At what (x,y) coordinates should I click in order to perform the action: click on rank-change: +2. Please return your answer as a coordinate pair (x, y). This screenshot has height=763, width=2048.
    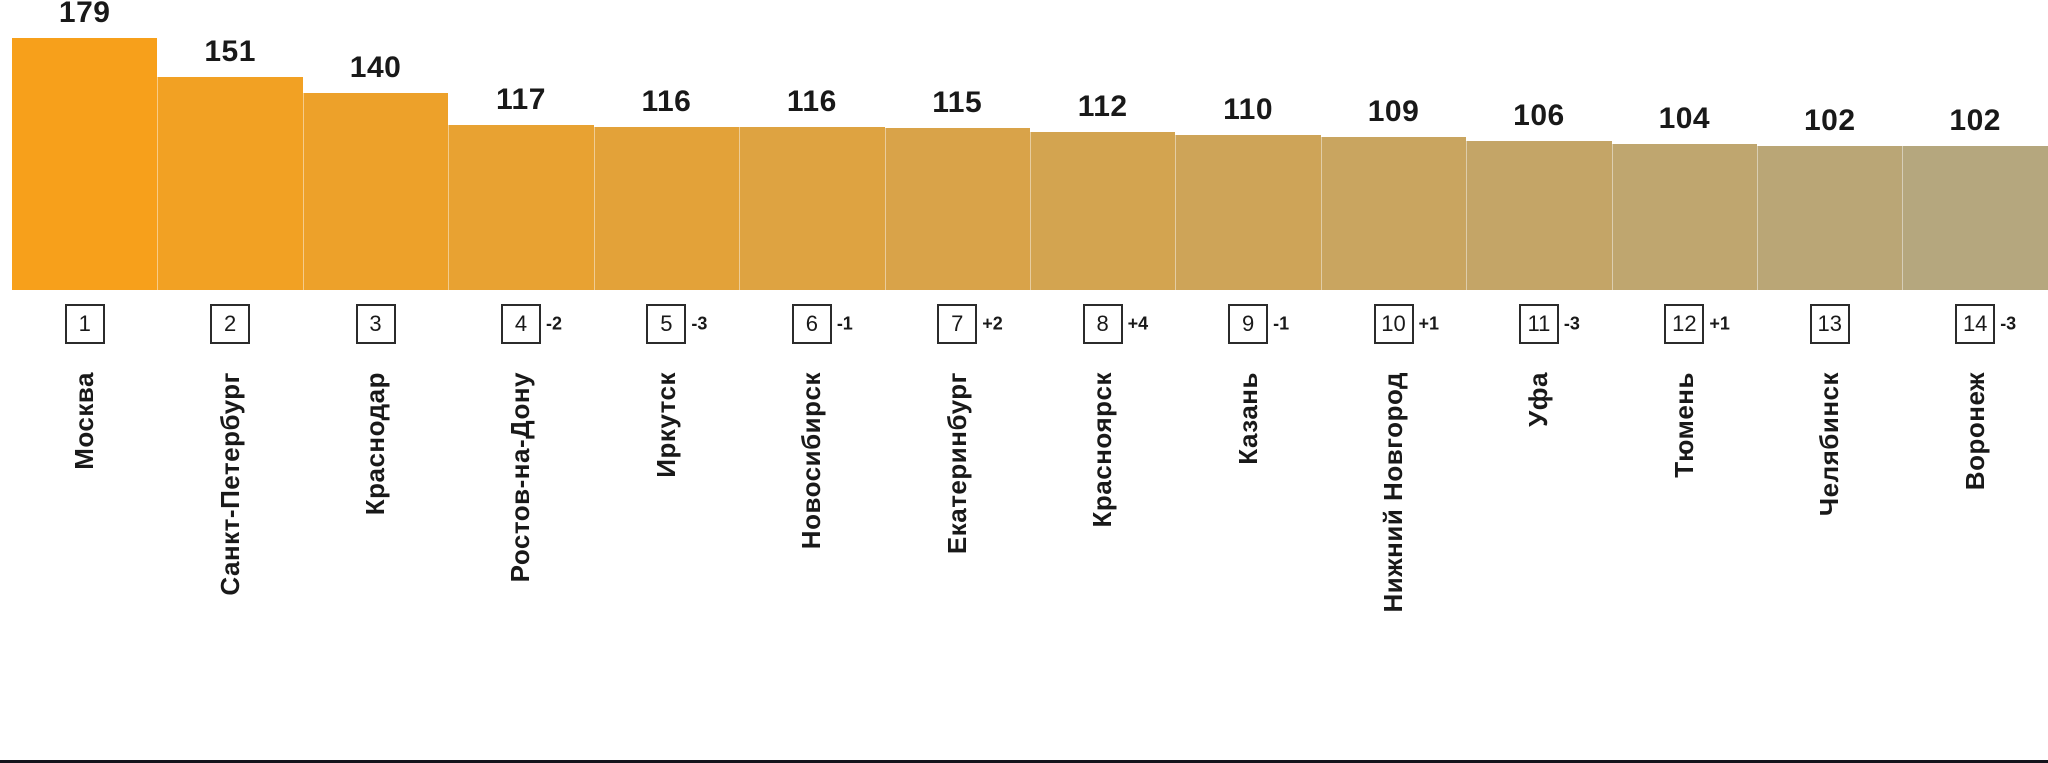
    Looking at the image, I should click on (992, 323).